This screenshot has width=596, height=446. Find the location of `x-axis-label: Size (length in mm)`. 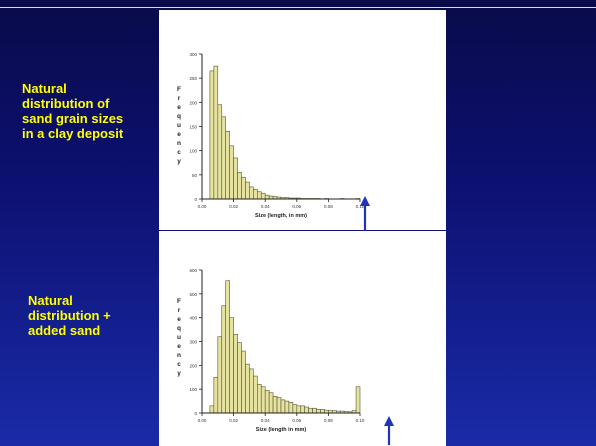

x-axis-label: Size (length in mm) is located at coordinates (281, 430).